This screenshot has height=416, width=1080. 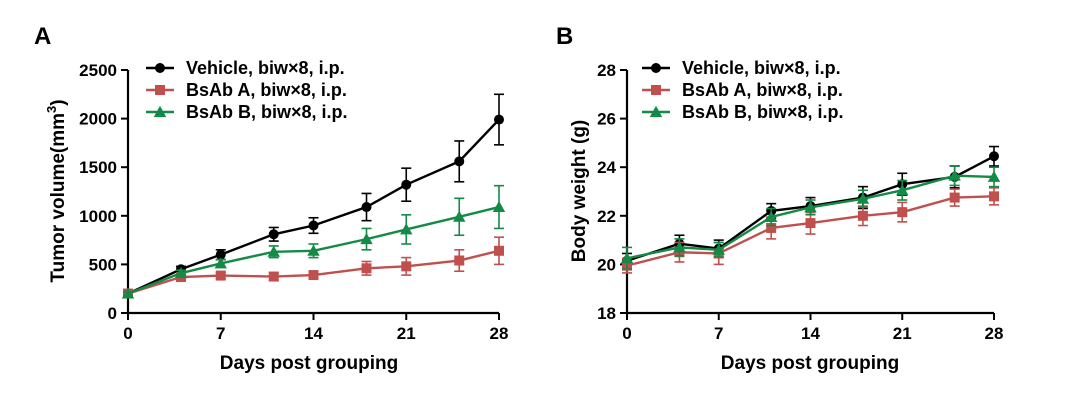 What do you see at coordinates (98, 119) in the screenshot?
I see `y-tick-label-a: 2000` at bounding box center [98, 119].